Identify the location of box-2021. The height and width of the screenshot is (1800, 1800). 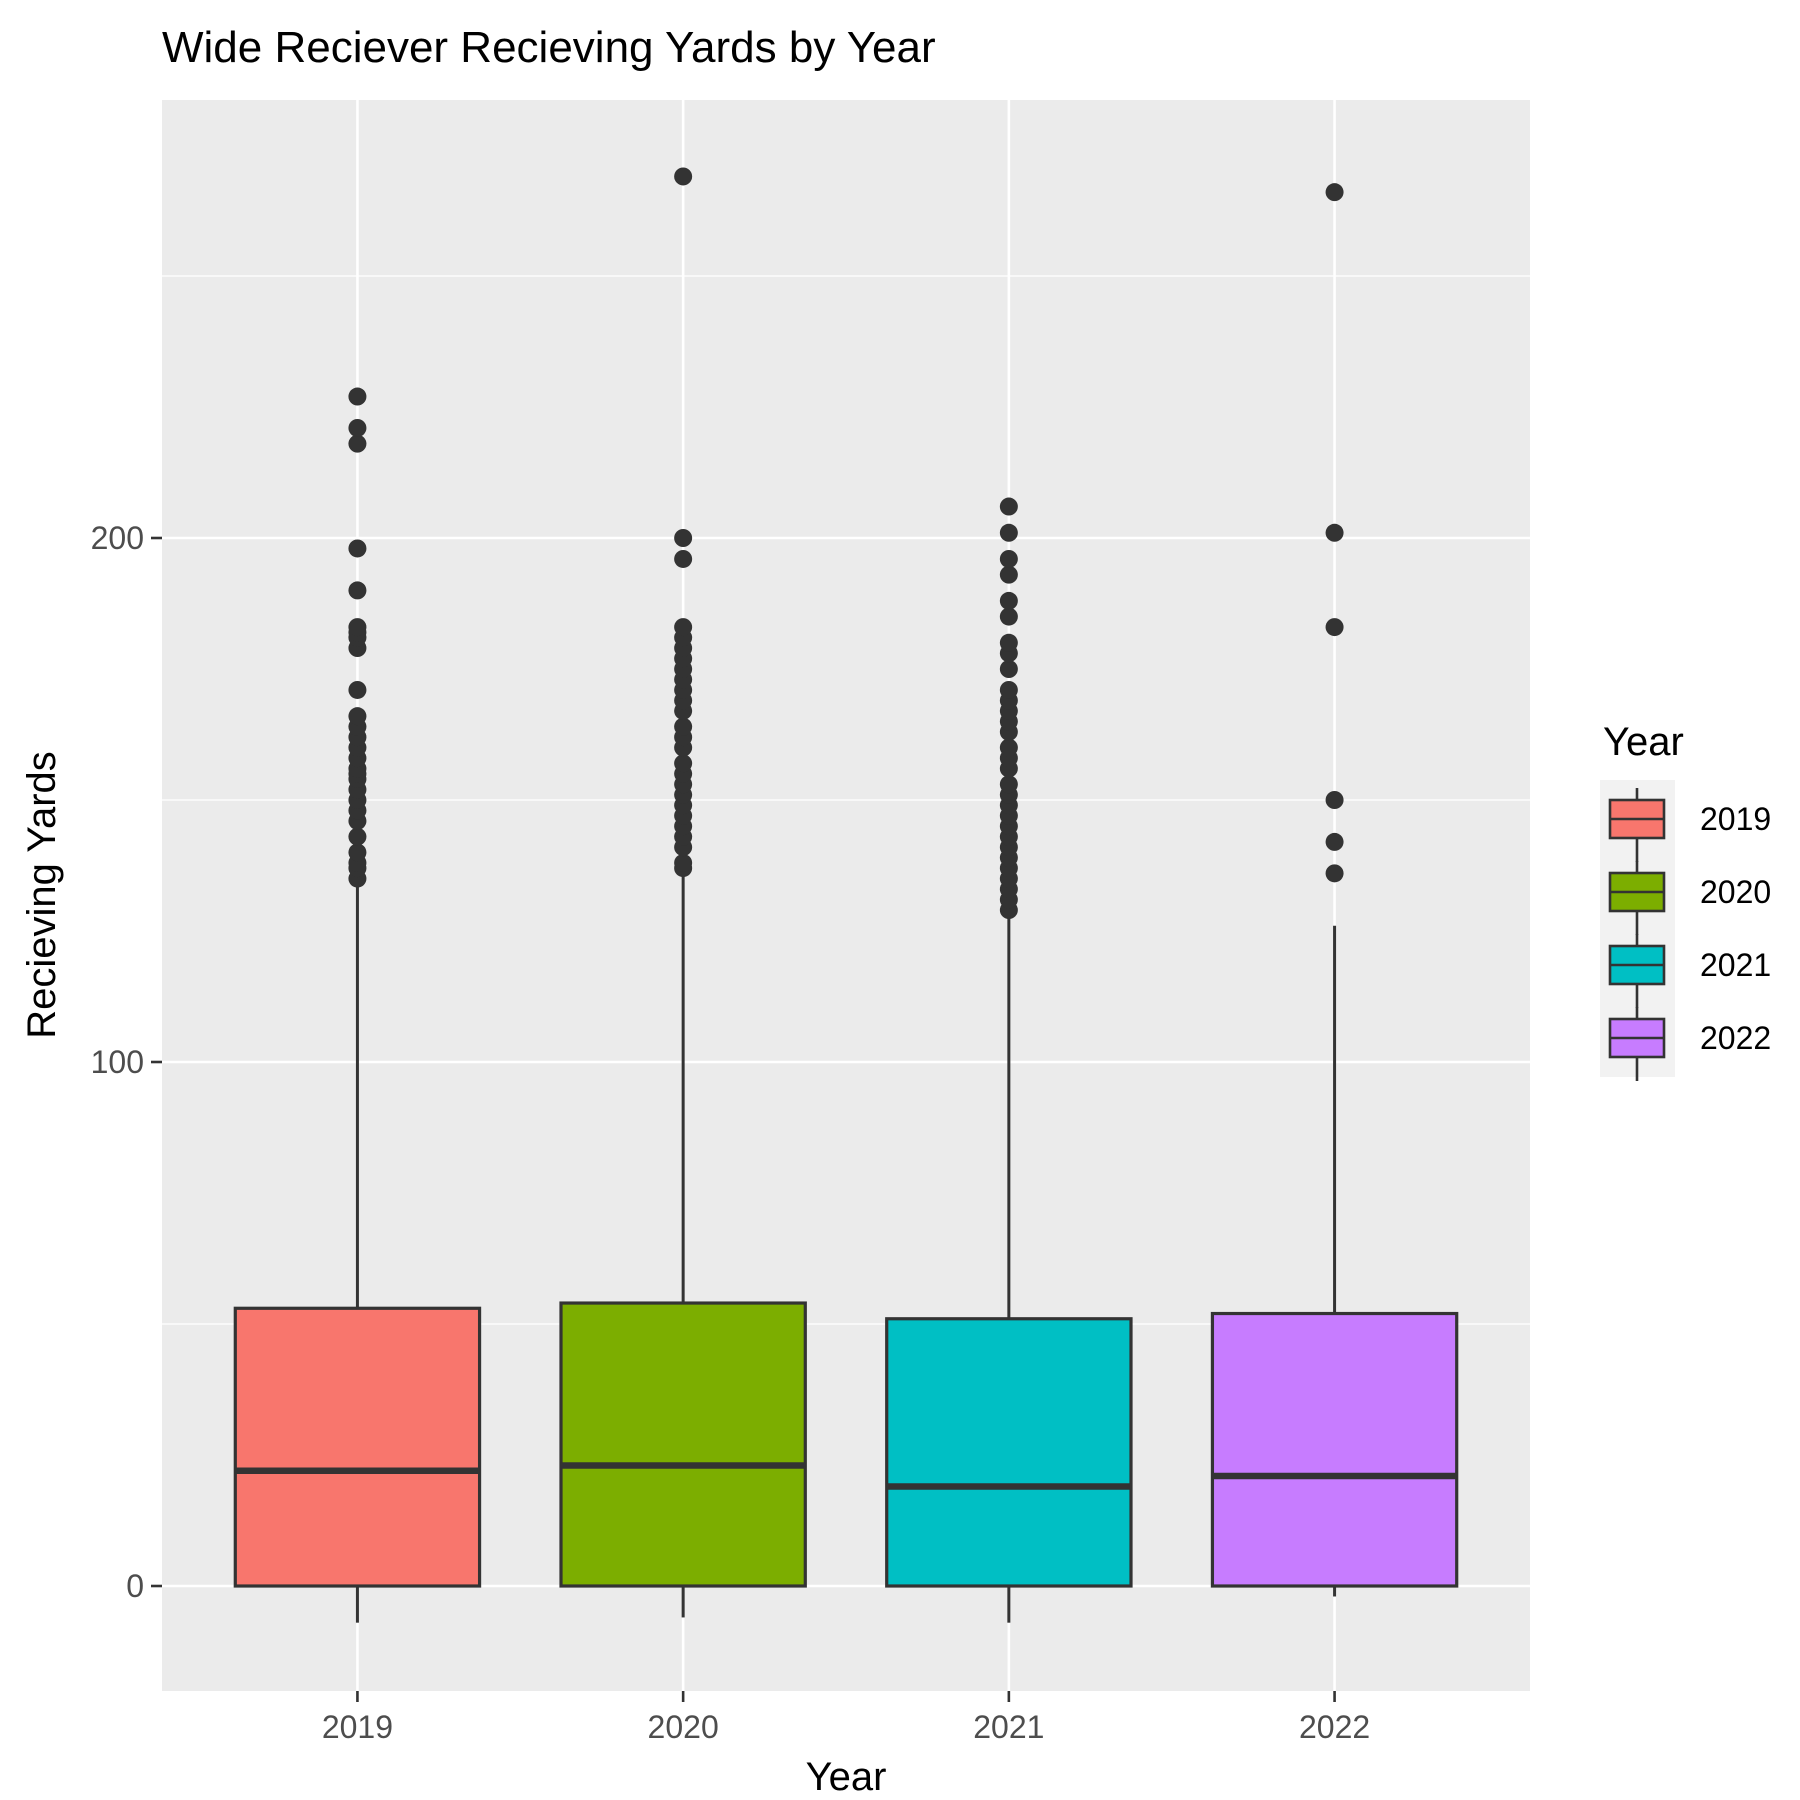
(1009, 1060).